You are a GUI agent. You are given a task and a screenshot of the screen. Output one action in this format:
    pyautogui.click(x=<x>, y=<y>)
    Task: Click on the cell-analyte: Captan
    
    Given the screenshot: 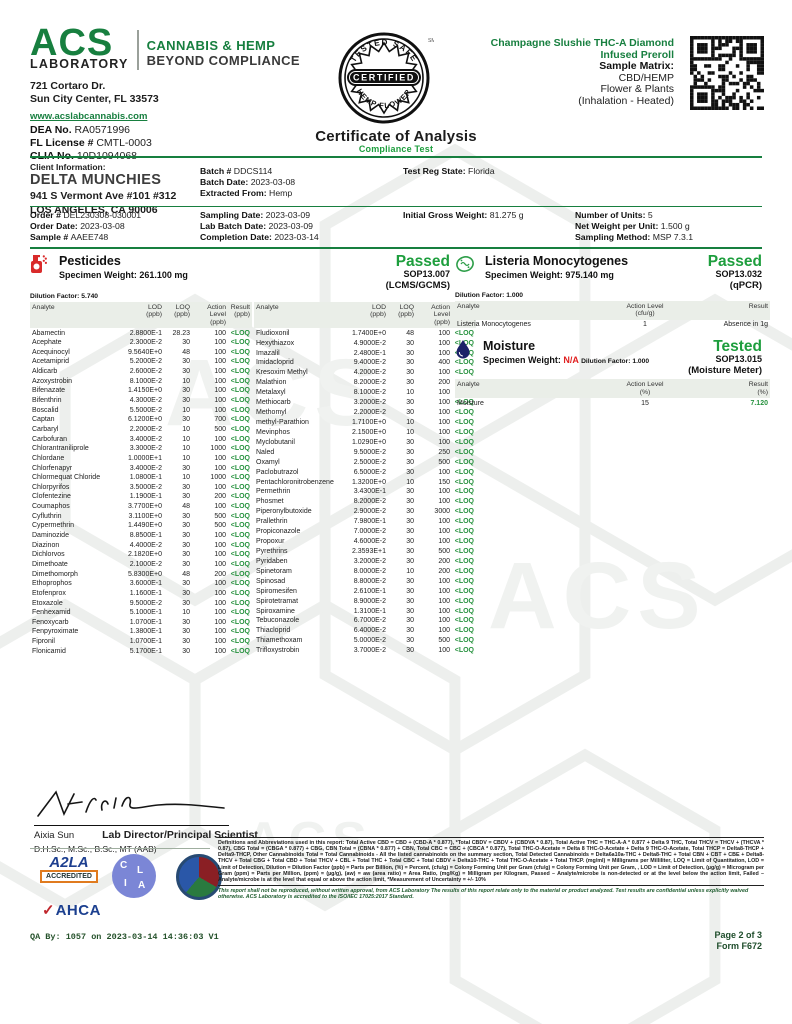 What is the action you would take?
    pyautogui.click(x=43, y=420)
    